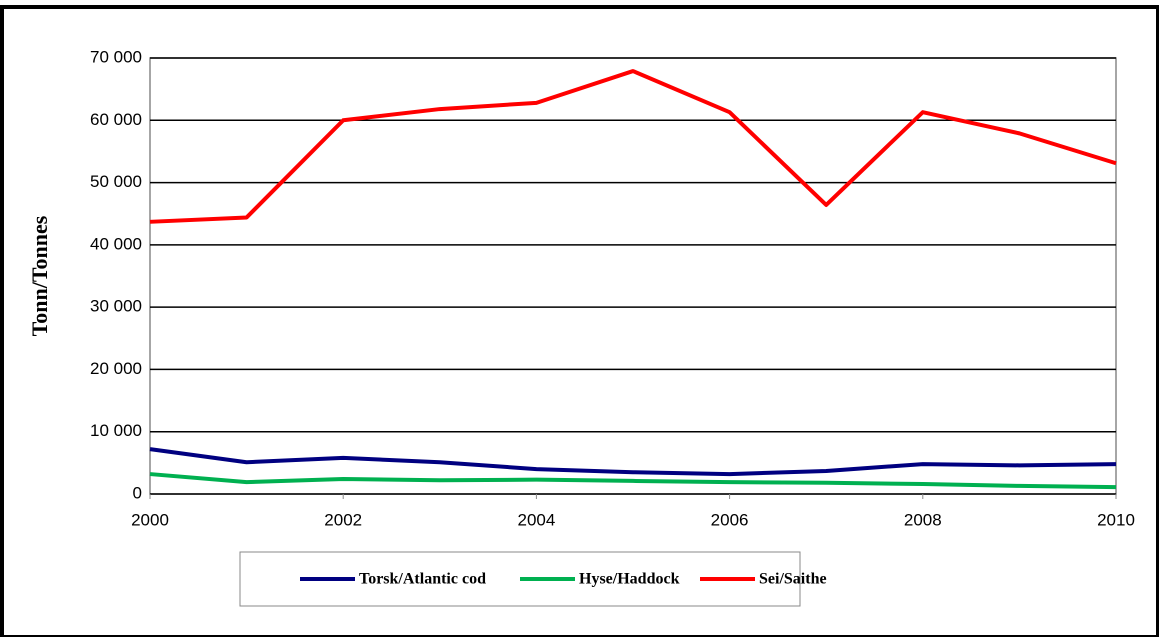  I want to click on y-tick-label: 30 000, so click(116, 306).